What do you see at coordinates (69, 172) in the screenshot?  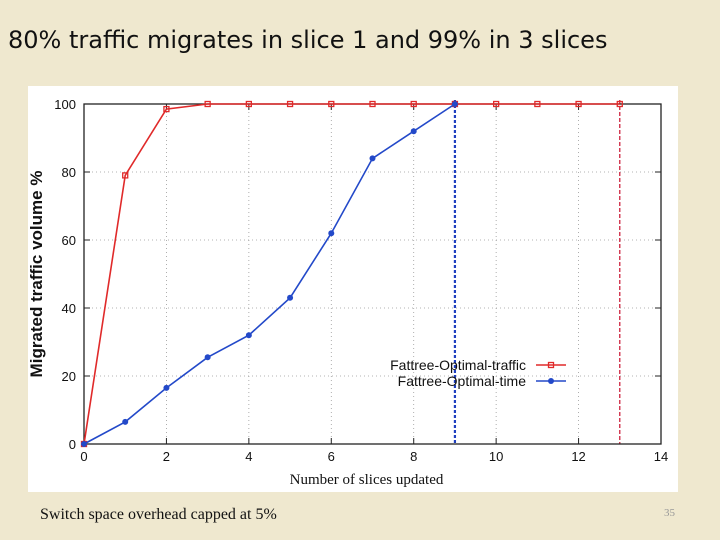 I see `y-tick-label: 80` at bounding box center [69, 172].